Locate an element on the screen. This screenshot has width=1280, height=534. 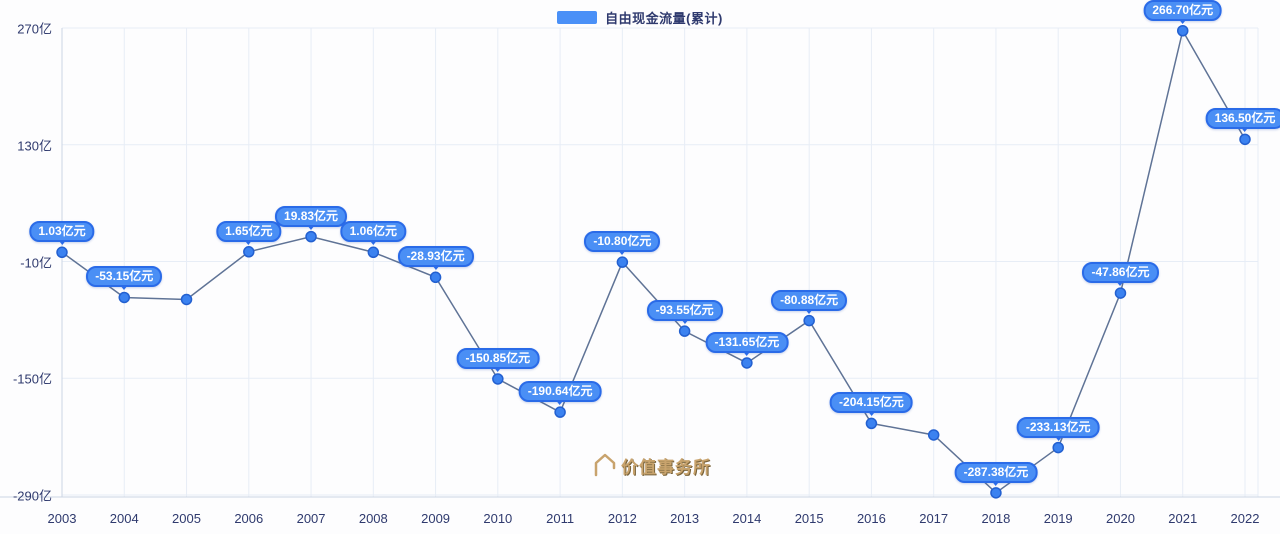
data-point-2018 is located at coordinates (996, 493).